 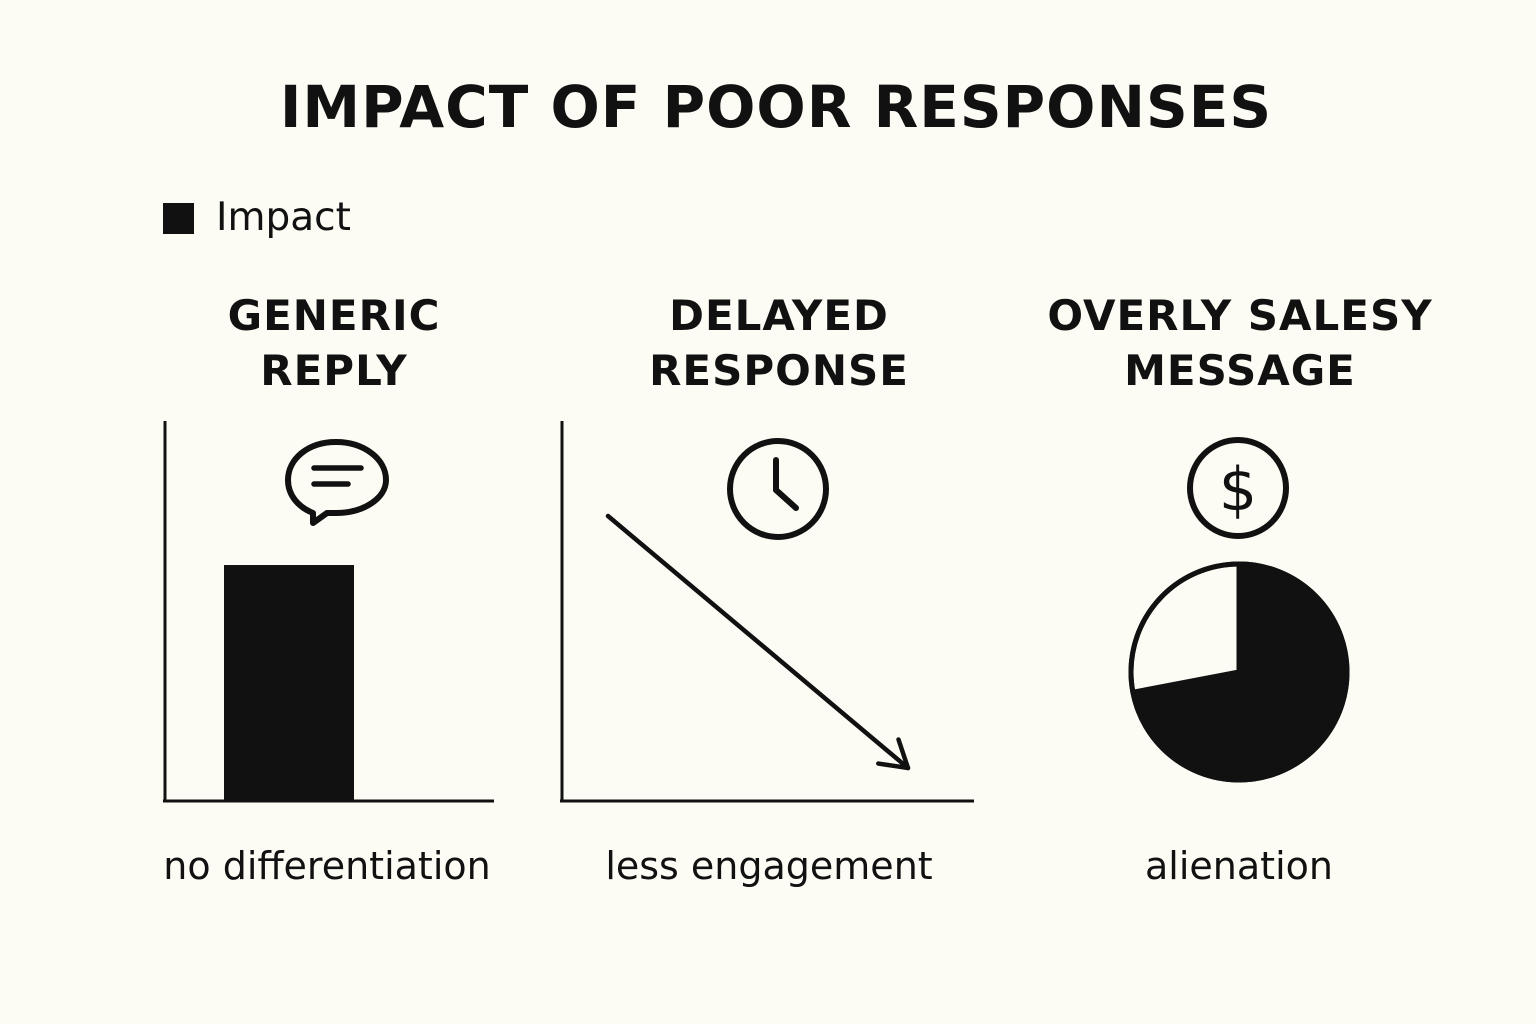 I want to click on panel-title-delayed-response: DELAYED RESPONSE, so click(x=779, y=343).